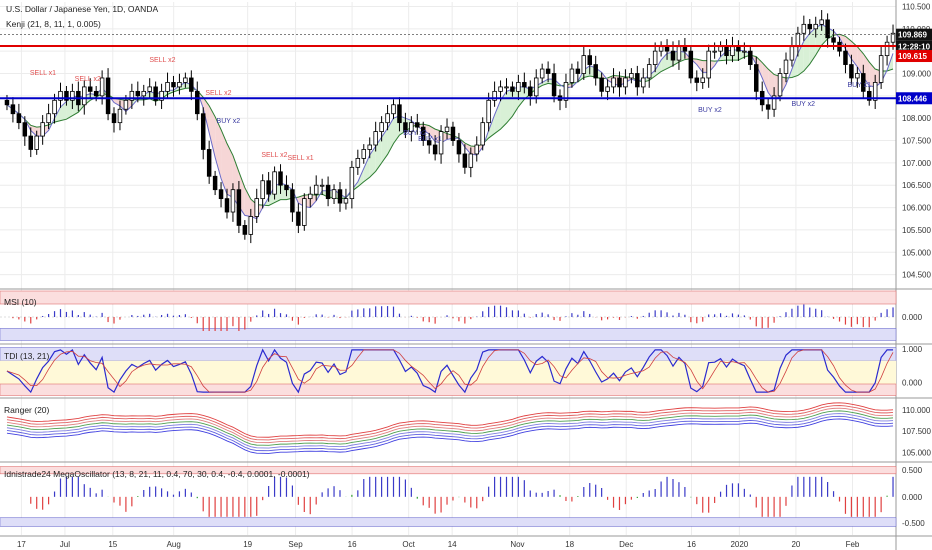 Image resolution: width=932 pixels, height=550 pixels. I want to click on tdi-signal-line, so click(450, 371).